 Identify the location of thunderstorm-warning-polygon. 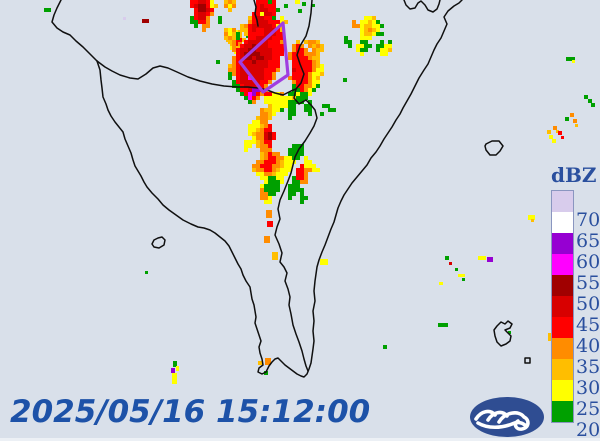
(264, 57).